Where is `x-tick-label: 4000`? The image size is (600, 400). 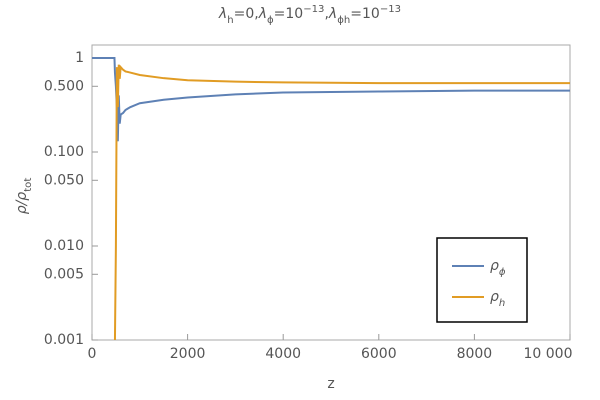 x-tick-label: 4000 is located at coordinates (283, 354).